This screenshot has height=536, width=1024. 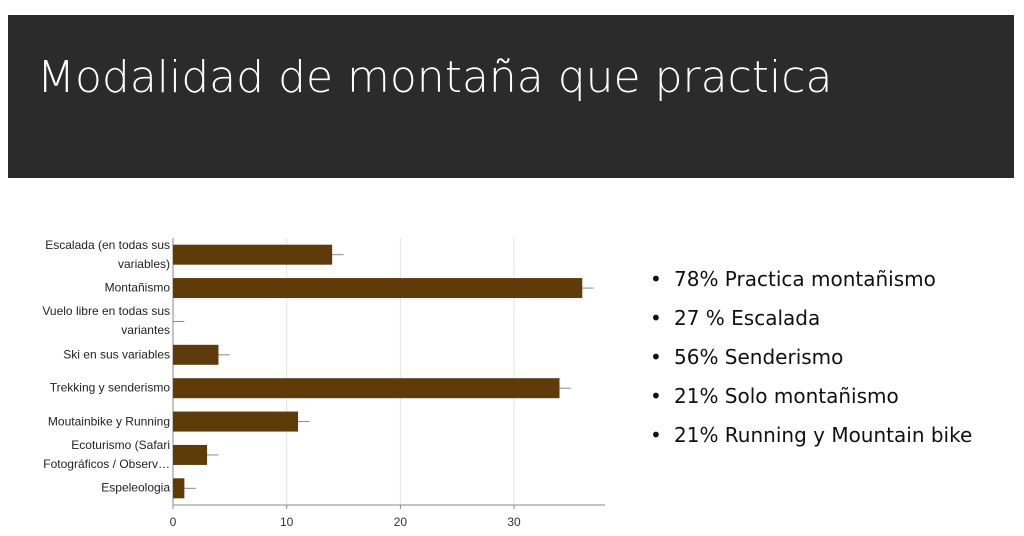 I want to click on y-tick-label: Montañismo, so click(x=137, y=287).